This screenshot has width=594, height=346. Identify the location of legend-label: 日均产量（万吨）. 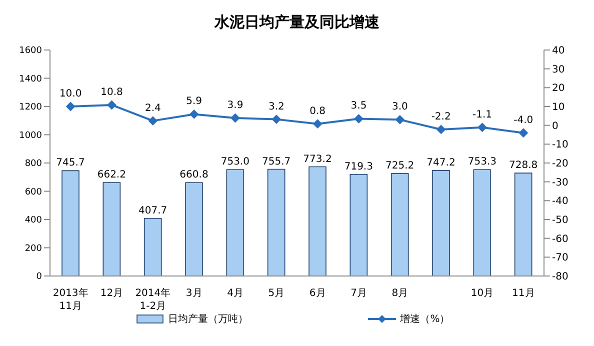
(208, 319).